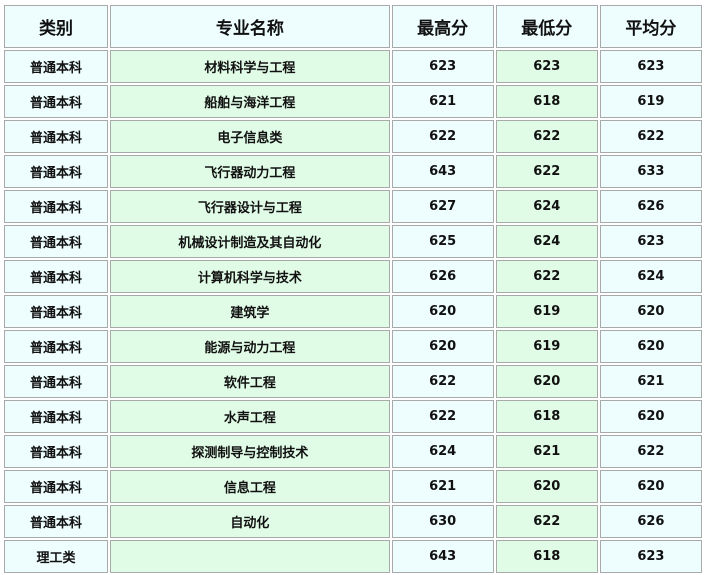  Describe the element at coordinates (442, 241) in the screenshot. I see `cell-max-score: 625` at that location.